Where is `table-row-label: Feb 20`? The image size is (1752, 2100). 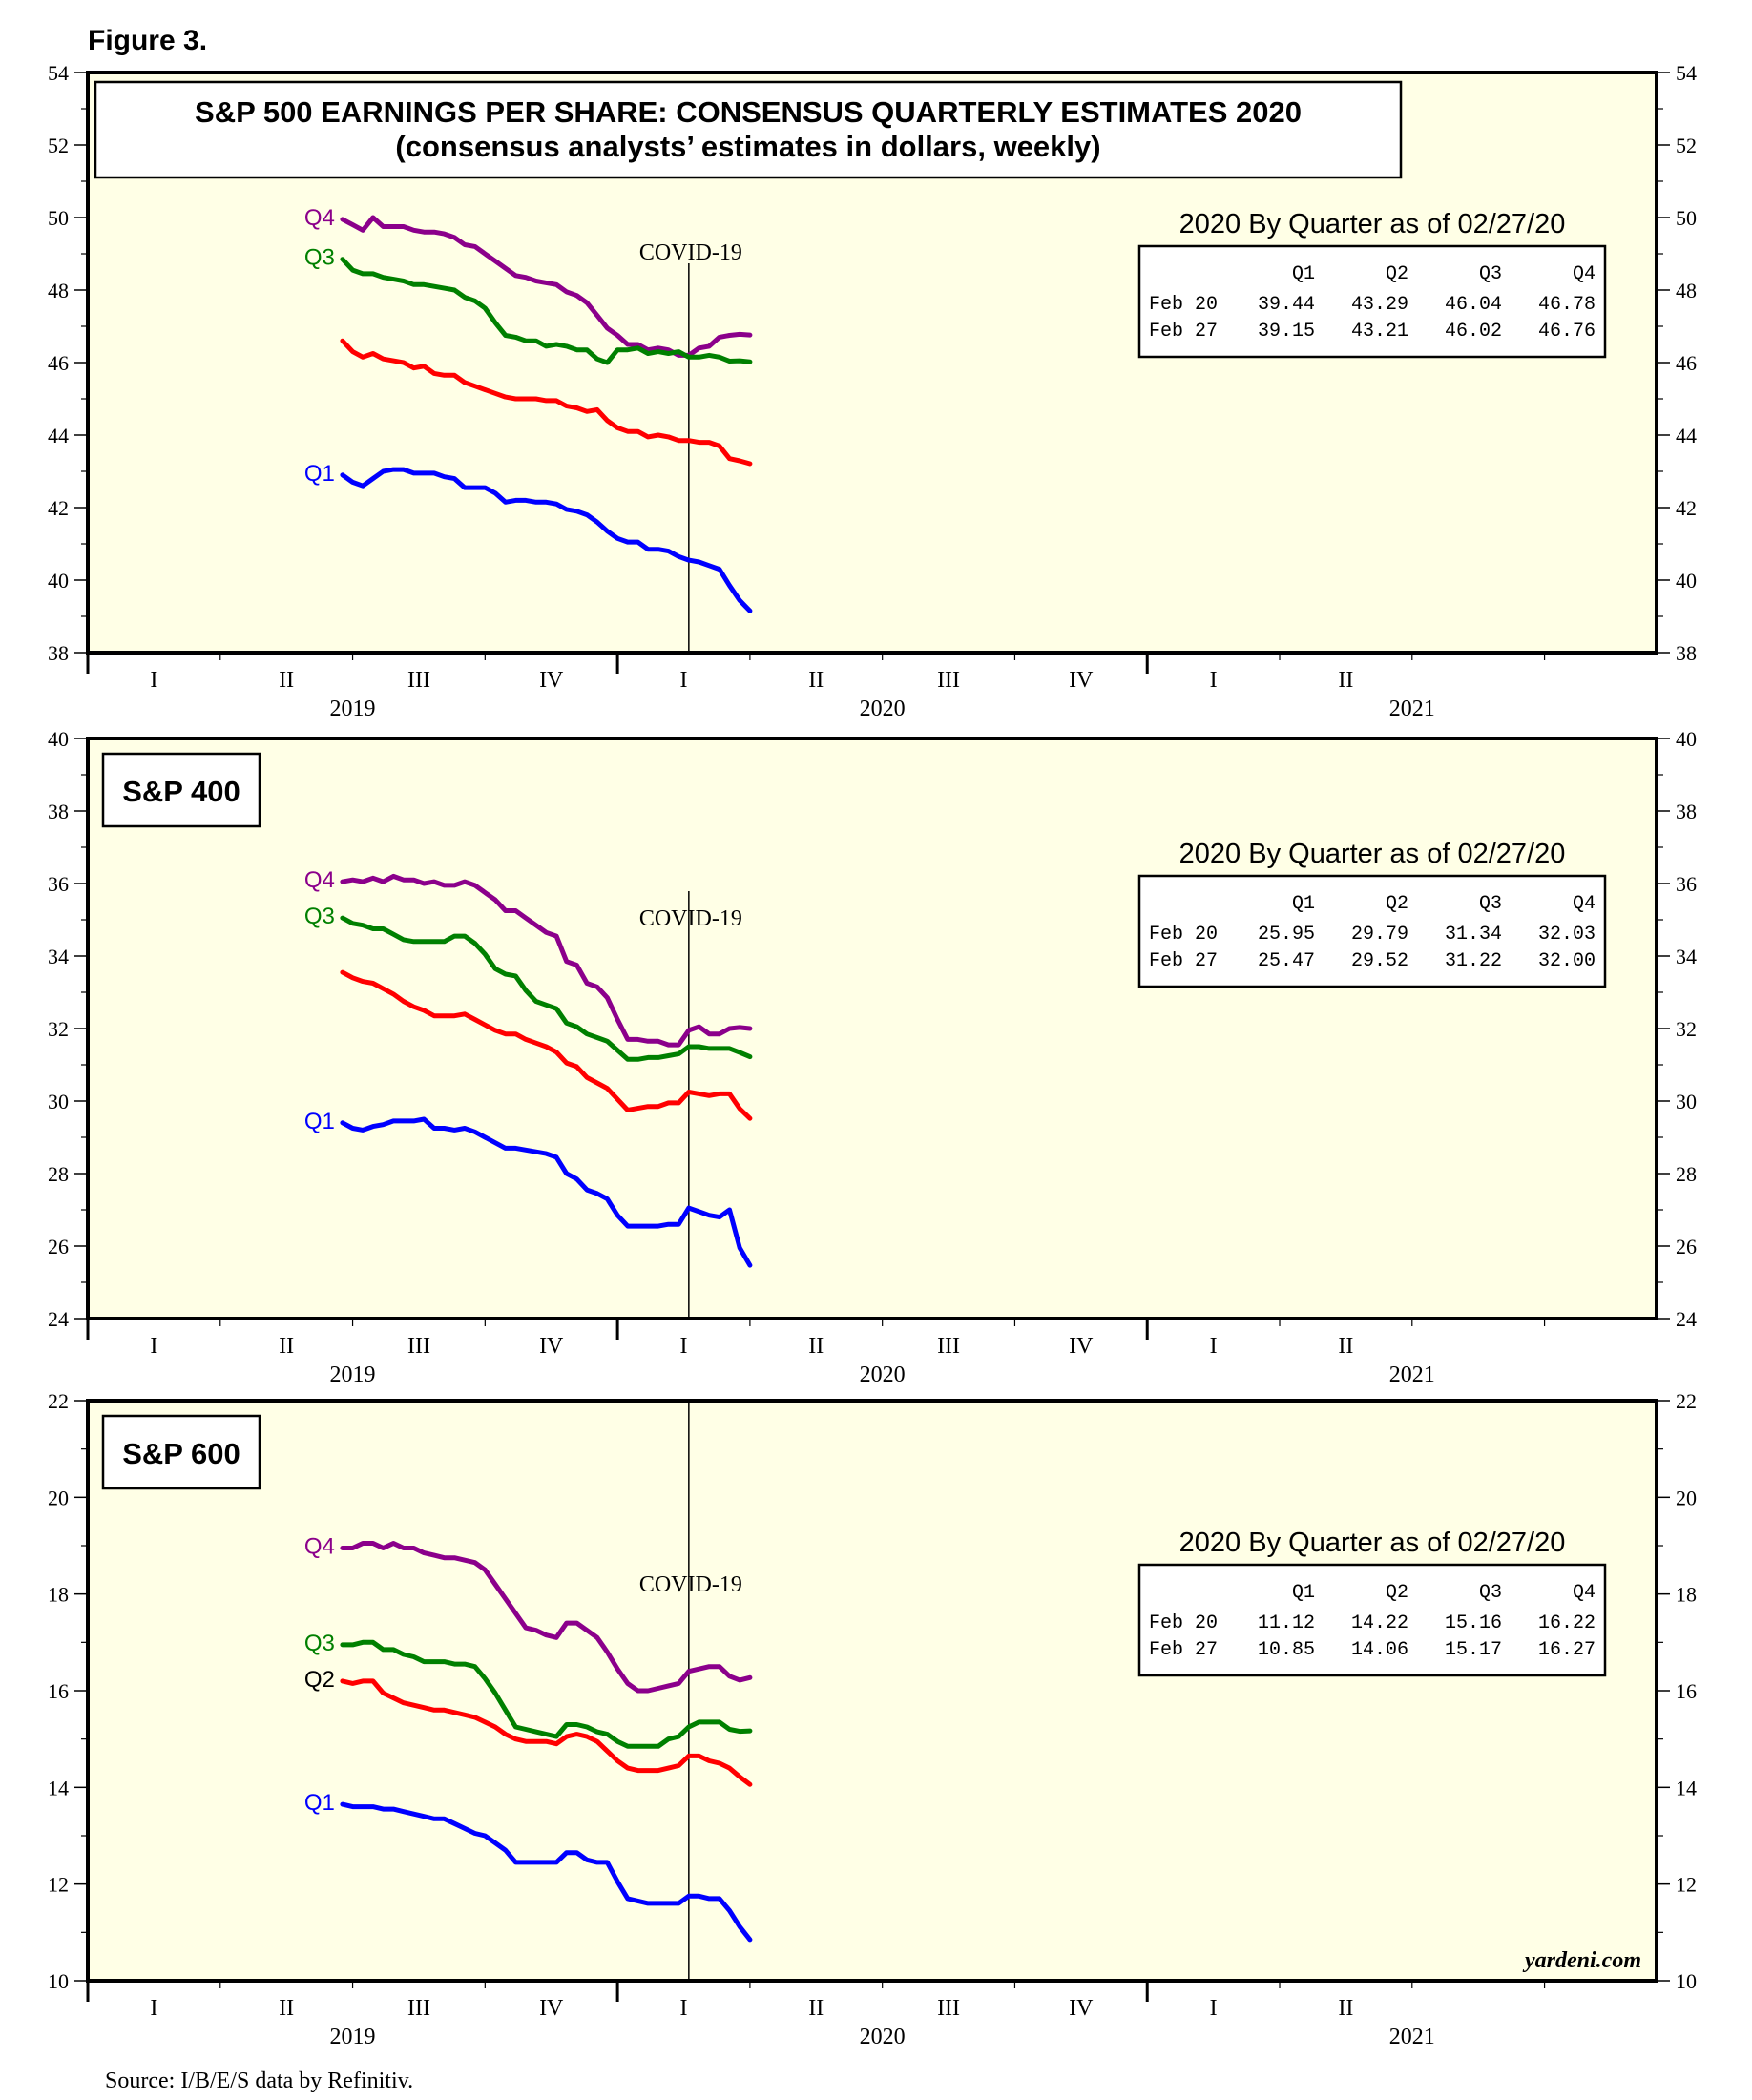 table-row-label: Feb 20 is located at coordinates (1183, 935).